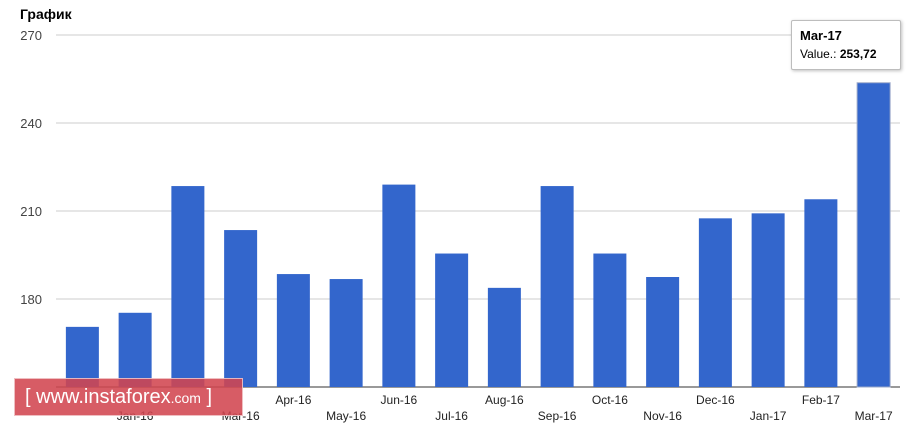 This screenshot has width=923, height=429. I want to click on tooltip-row: Value.: 253,72, so click(846, 54).